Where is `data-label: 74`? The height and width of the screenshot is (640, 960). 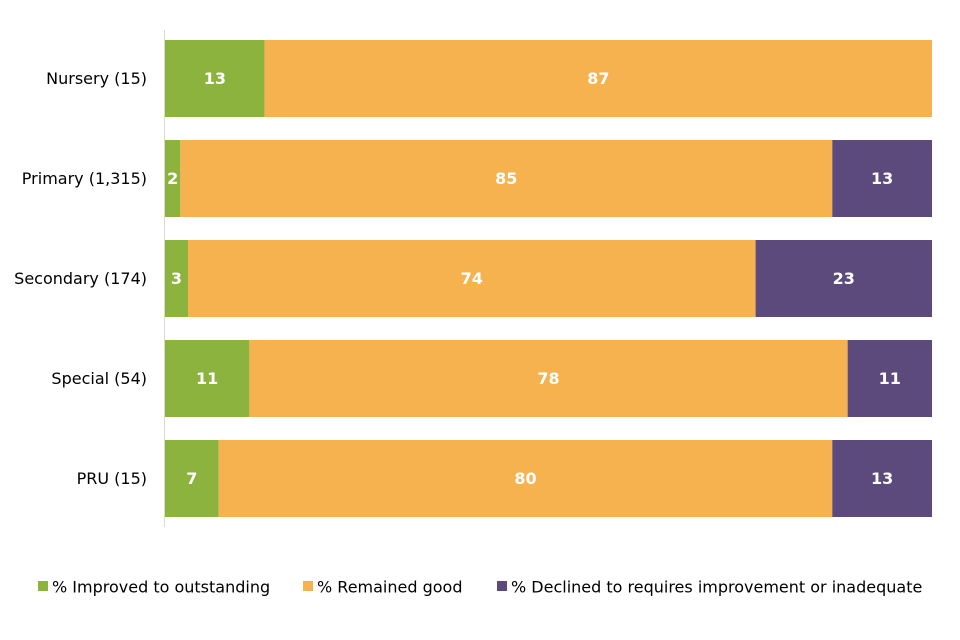
data-label: 74 is located at coordinates (472, 278).